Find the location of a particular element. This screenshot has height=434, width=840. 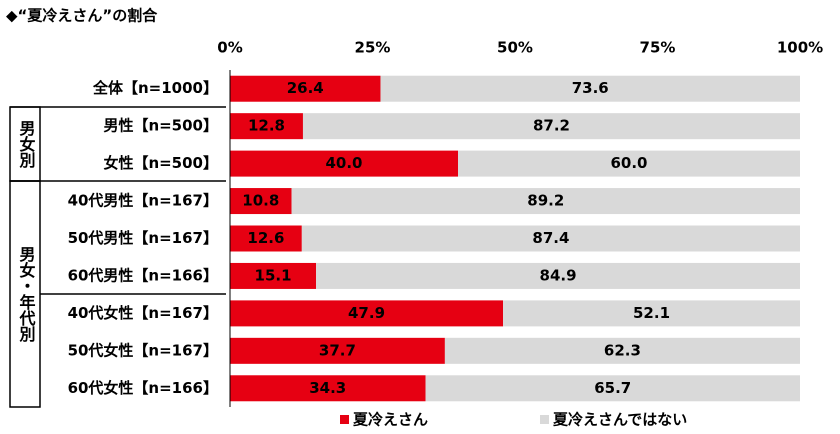

x-tick-label: 75% is located at coordinates (658, 48).